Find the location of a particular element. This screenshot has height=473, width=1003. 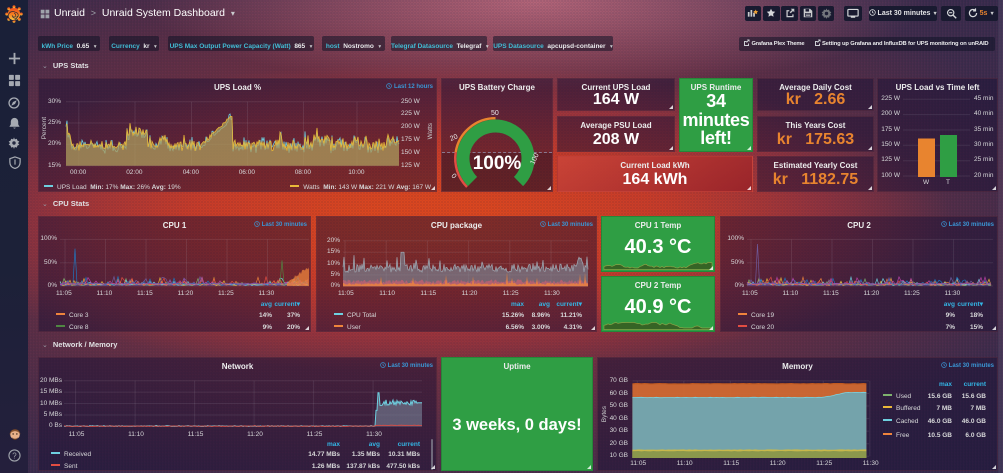

svg-text: 100 is located at coordinates (534, 159).